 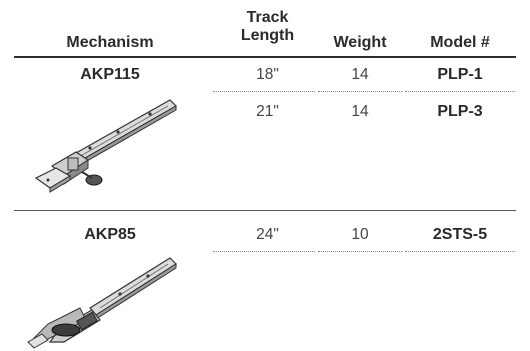 I want to click on header-track-length-text: Track Length, so click(x=267, y=26).